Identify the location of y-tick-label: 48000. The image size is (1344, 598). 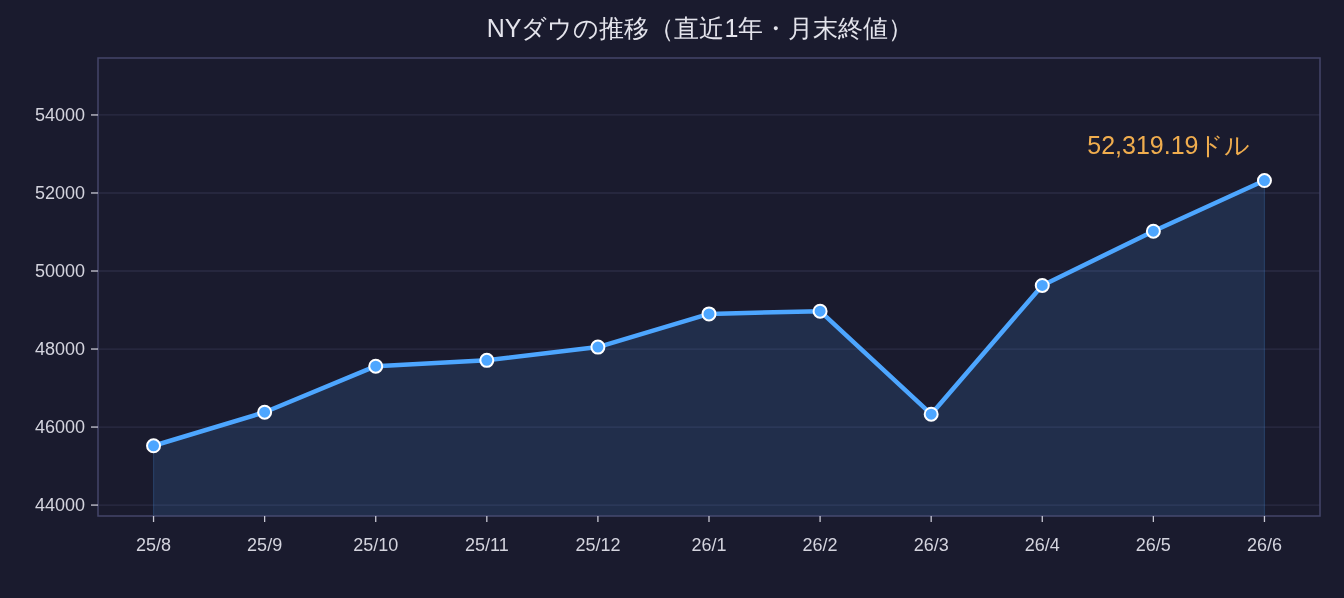
(59, 349).